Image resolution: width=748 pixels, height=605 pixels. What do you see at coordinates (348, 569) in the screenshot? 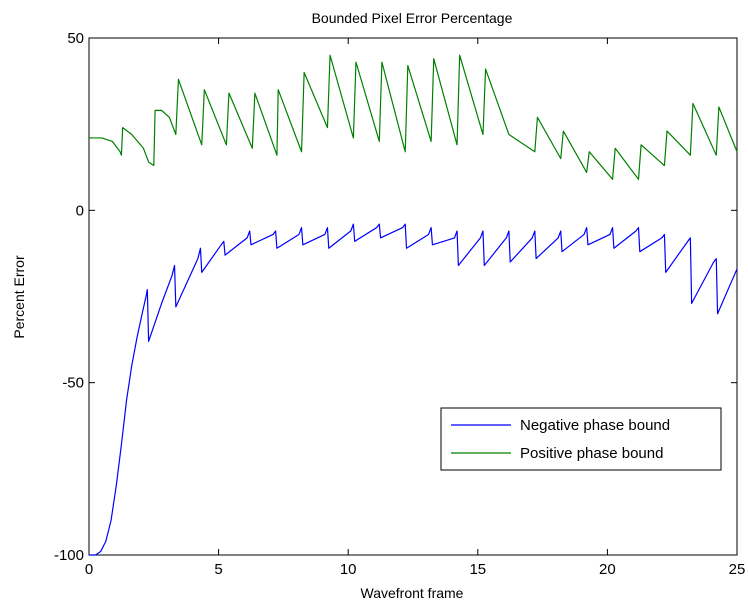
I see `x-tick-label: 10` at bounding box center [348, 569].